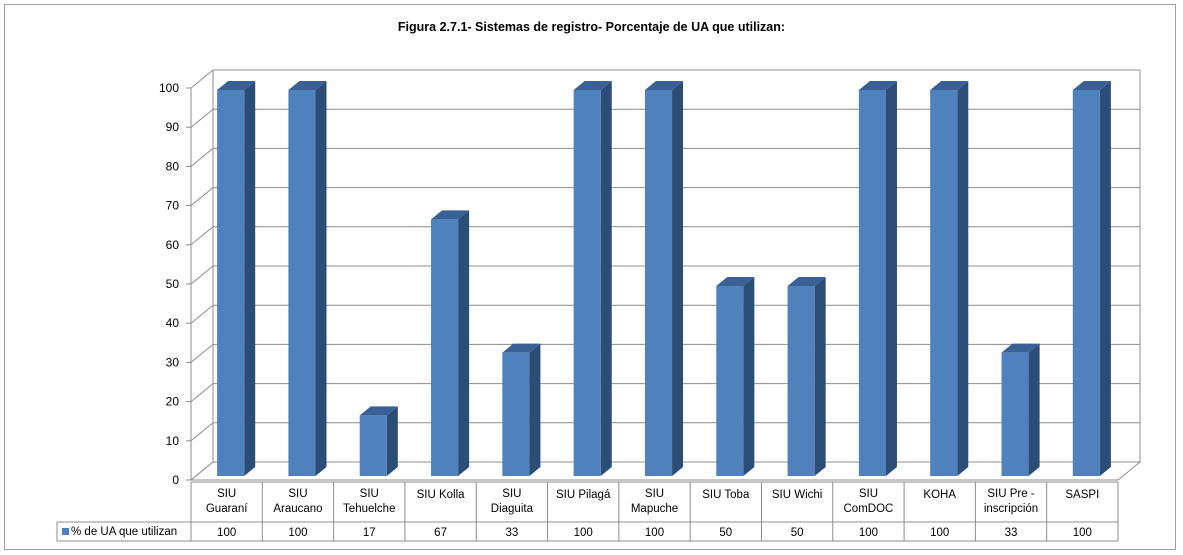  What do you see at coordinates (173, 402) in the screenshot?
I see `y-tick-label: 20` at bounding box center [173, 402].